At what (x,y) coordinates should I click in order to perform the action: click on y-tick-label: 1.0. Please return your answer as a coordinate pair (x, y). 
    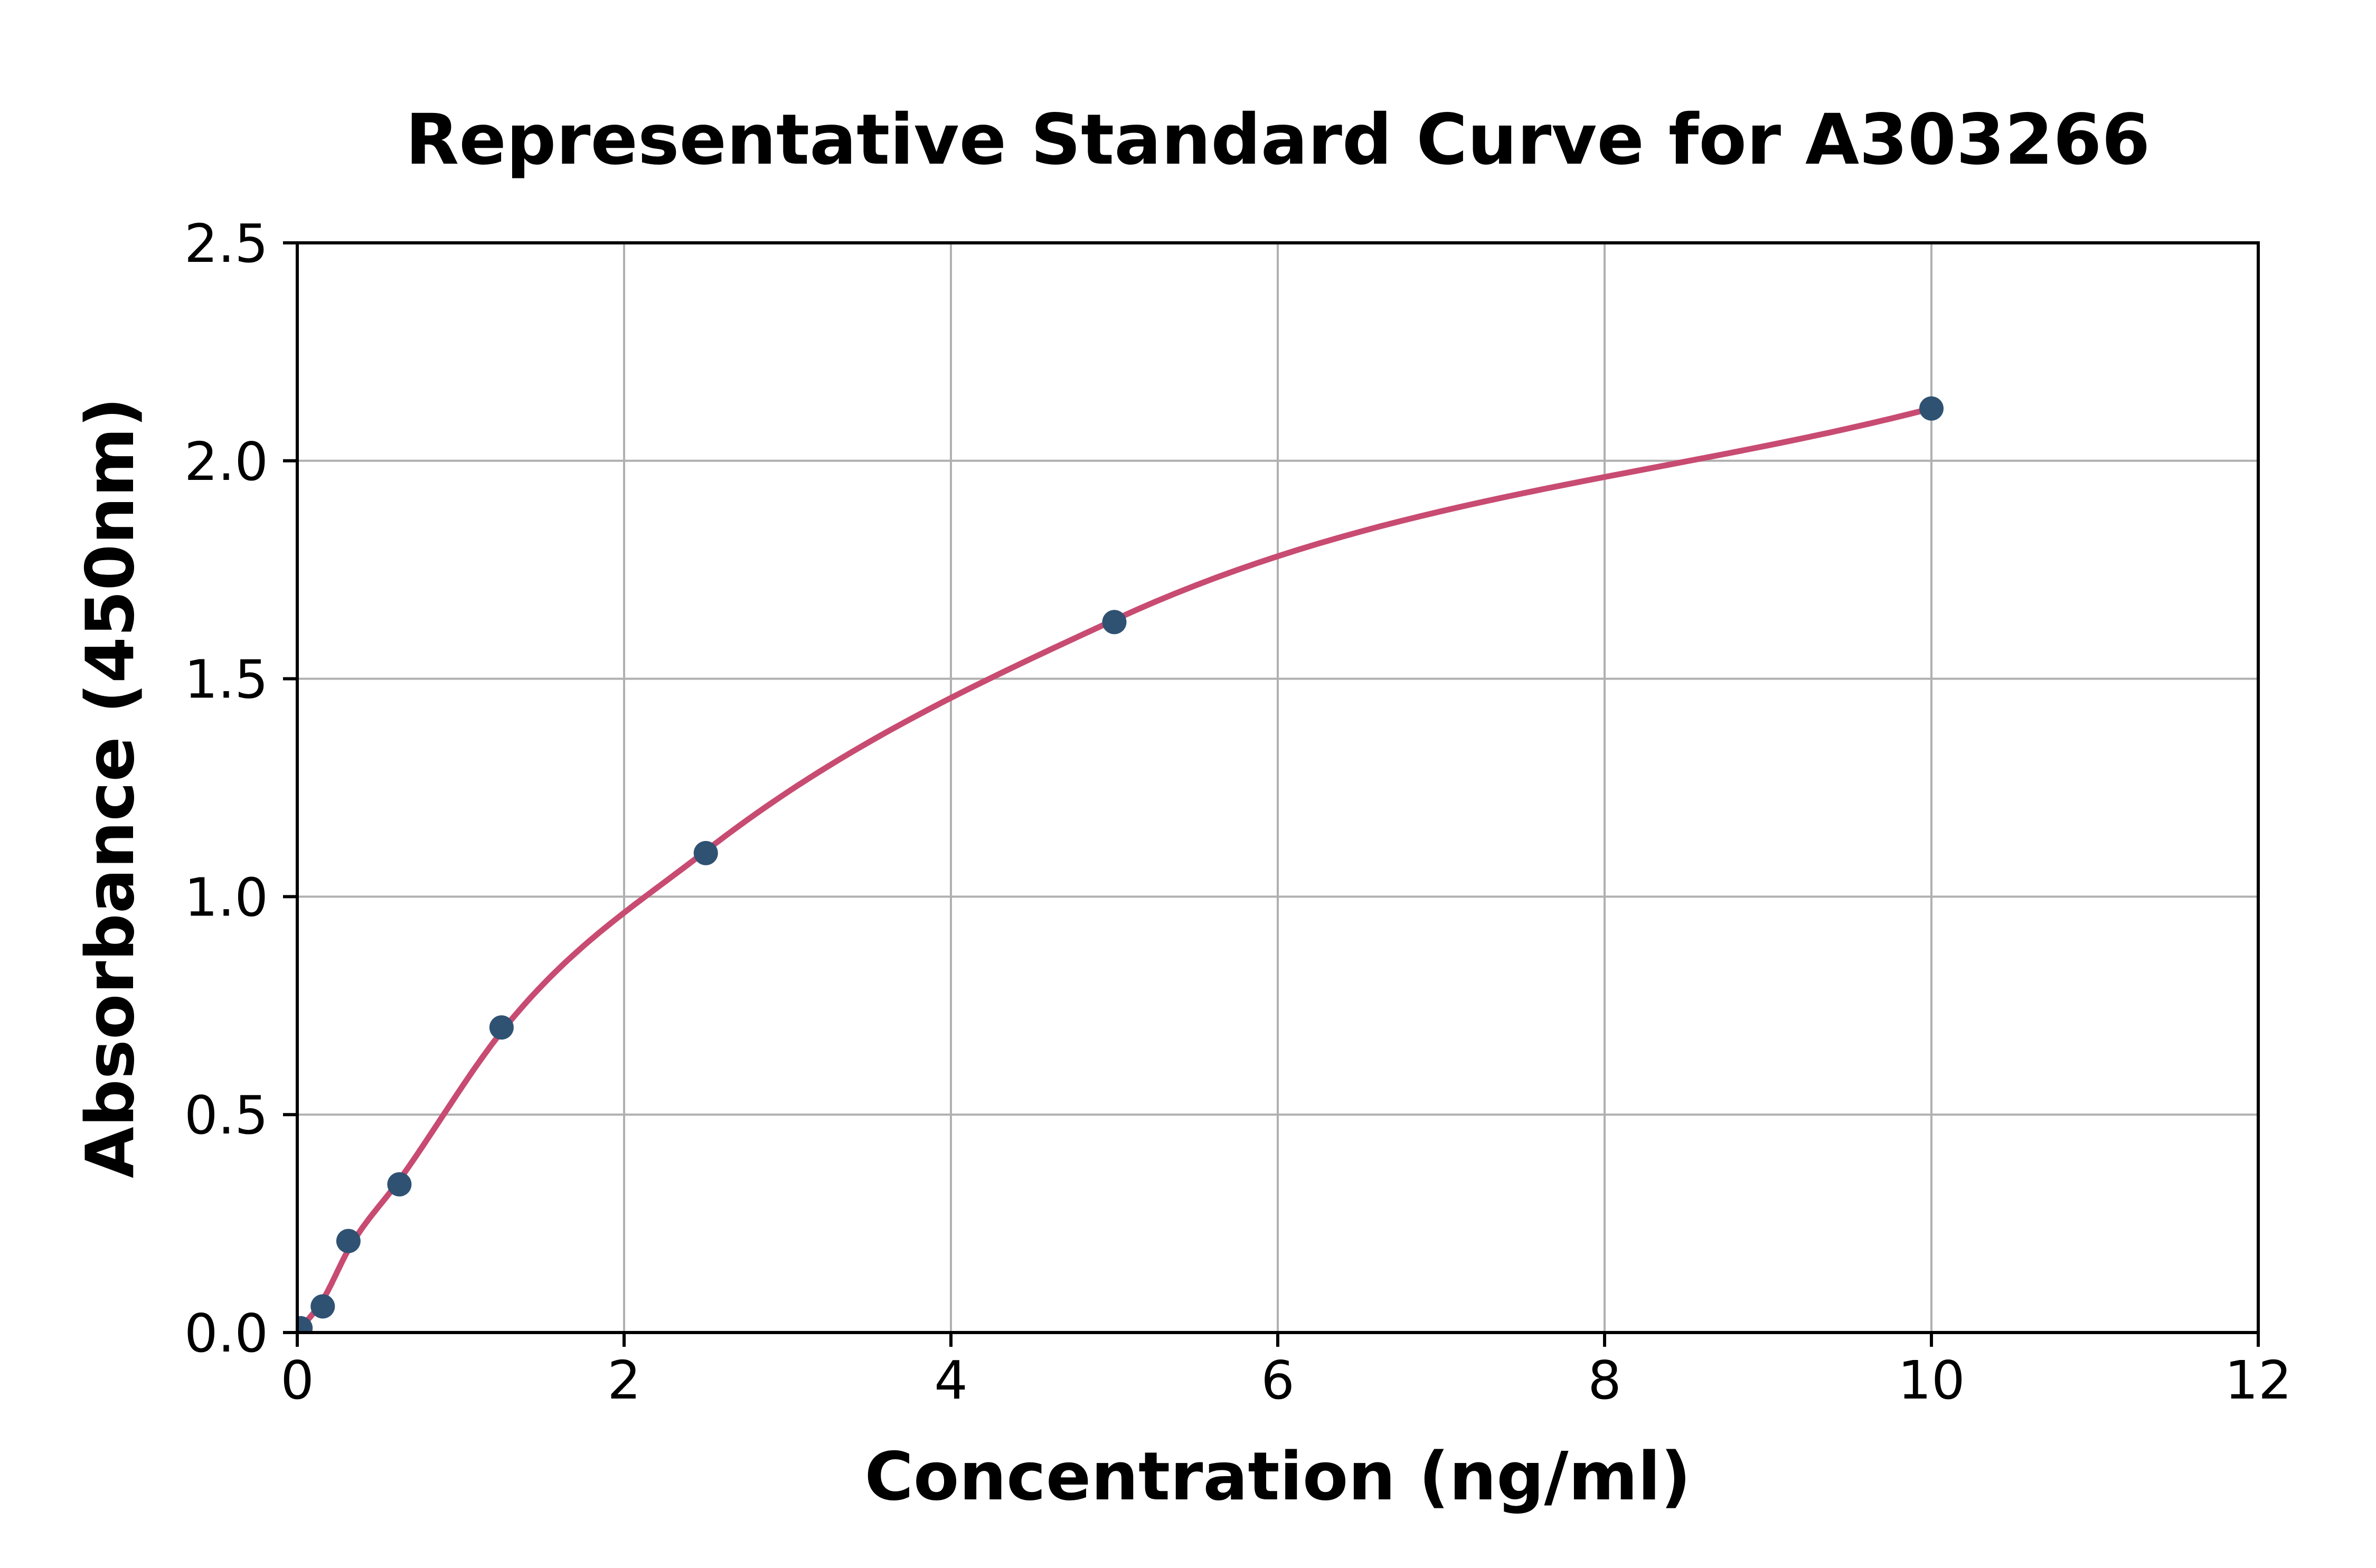
    Looking at the image, I should click on (226, 897).